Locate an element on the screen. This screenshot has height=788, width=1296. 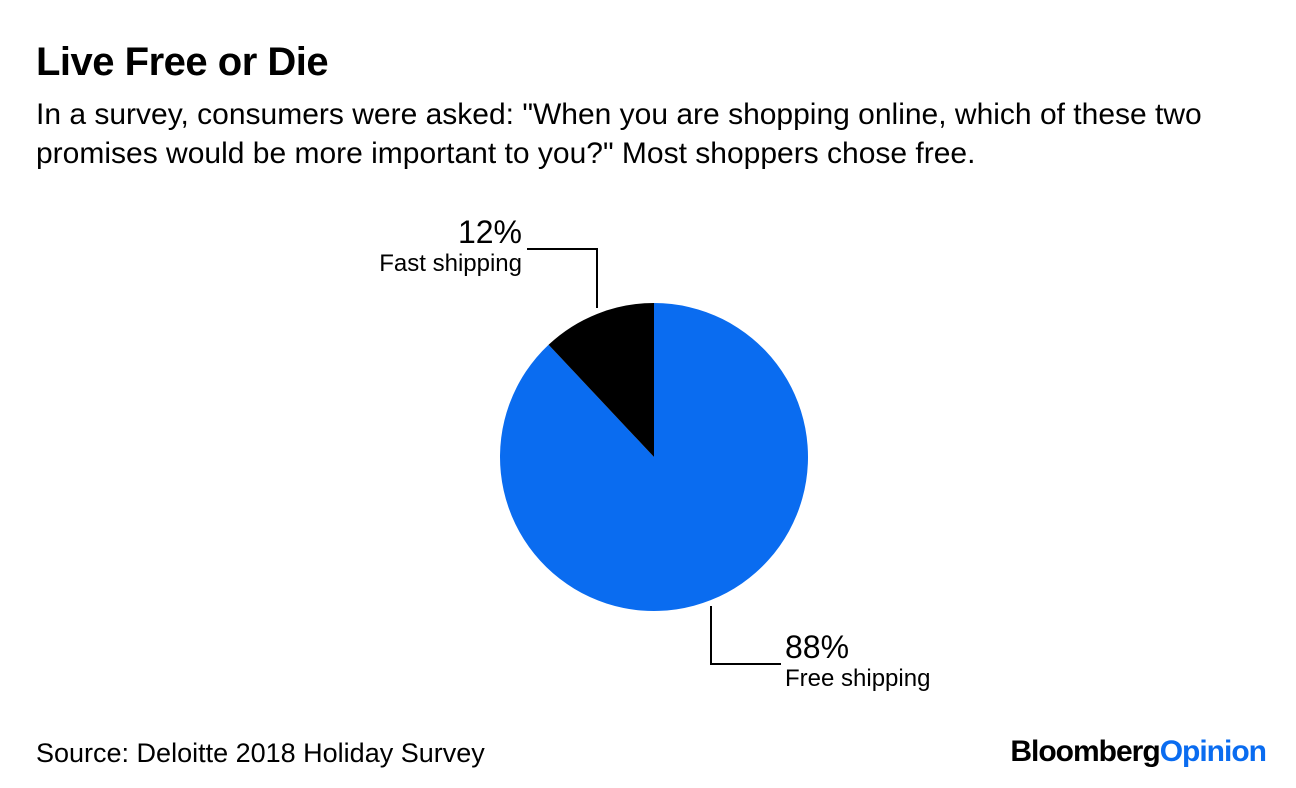
value-label-free-shipping: 88% is located at coordinates (817, 647).